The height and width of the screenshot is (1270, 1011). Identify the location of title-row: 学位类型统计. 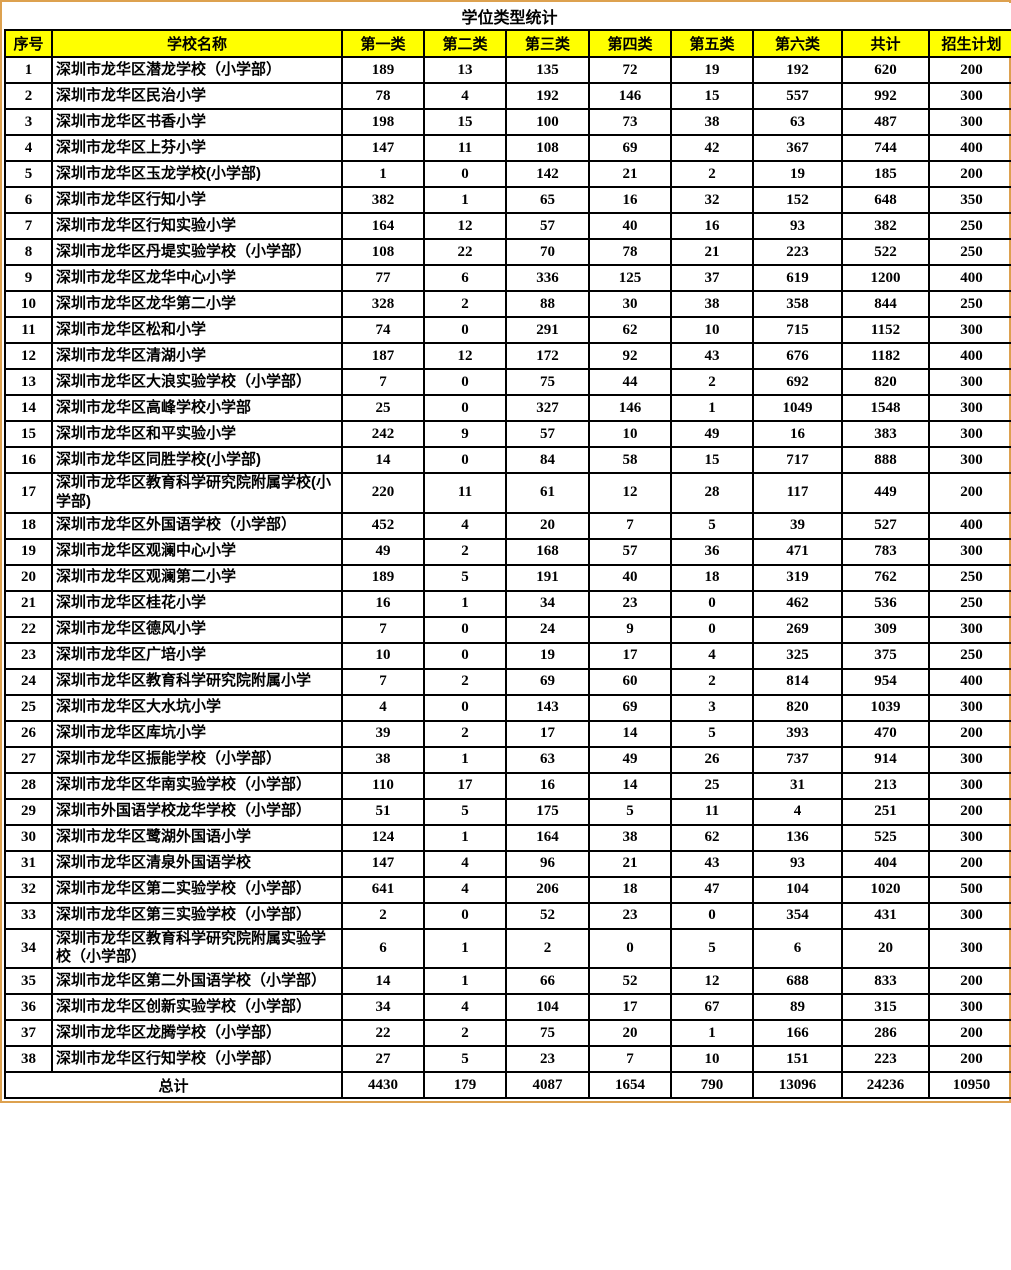
(508, 16).